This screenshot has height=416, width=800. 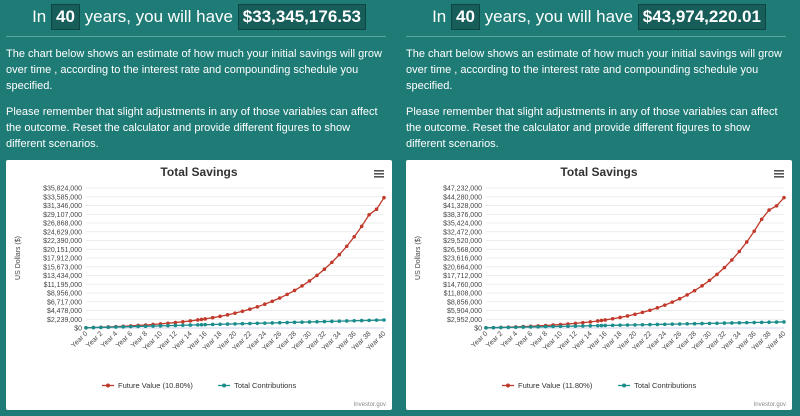 What do you see at coordinates (547, 385) in the screenshot?
I see `legend-item: Future Value (11.80%)` at bounding box center [547, 385].